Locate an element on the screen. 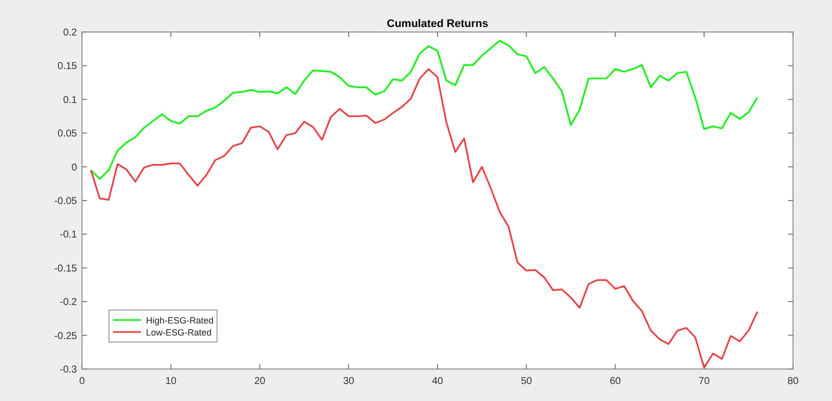 This screenshot has width=832, height=401. y-tick-label: -0.15 is located at coordinates (66, 268).